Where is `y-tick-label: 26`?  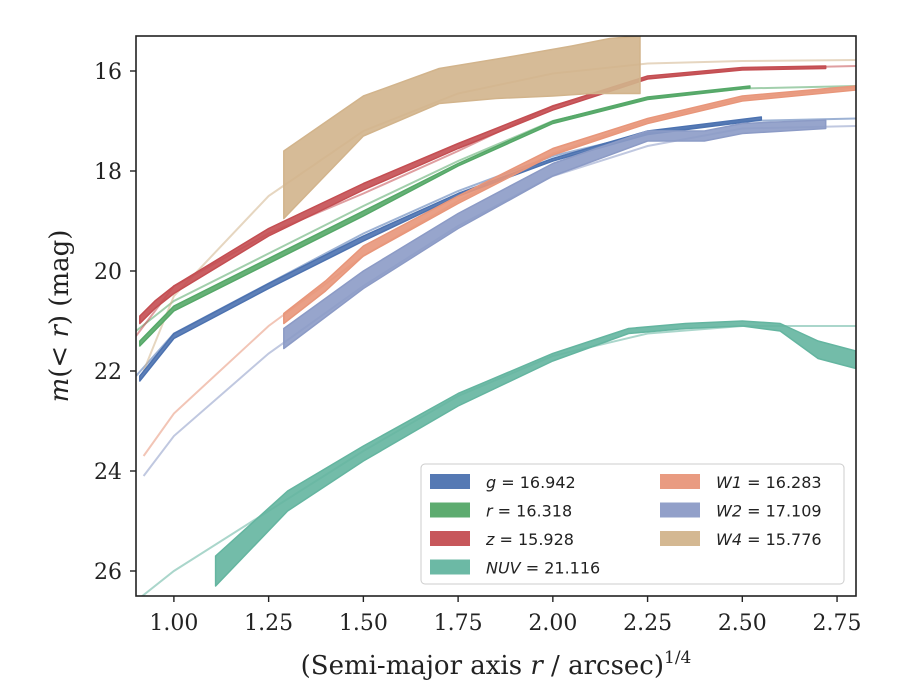
y-tick-label: 26 is located at coordinates (108, 572).